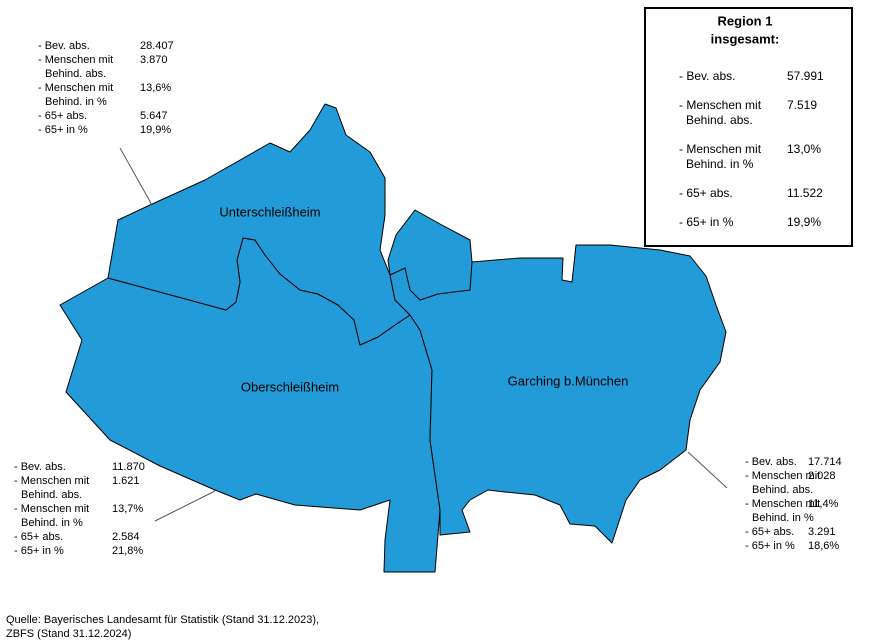 This screenshot has height=642, width=880. Describe the element at coordinates (68, 634) in the screenshot. I see `source-line: ZBFS (Stand 31.12.2024)` at that location.